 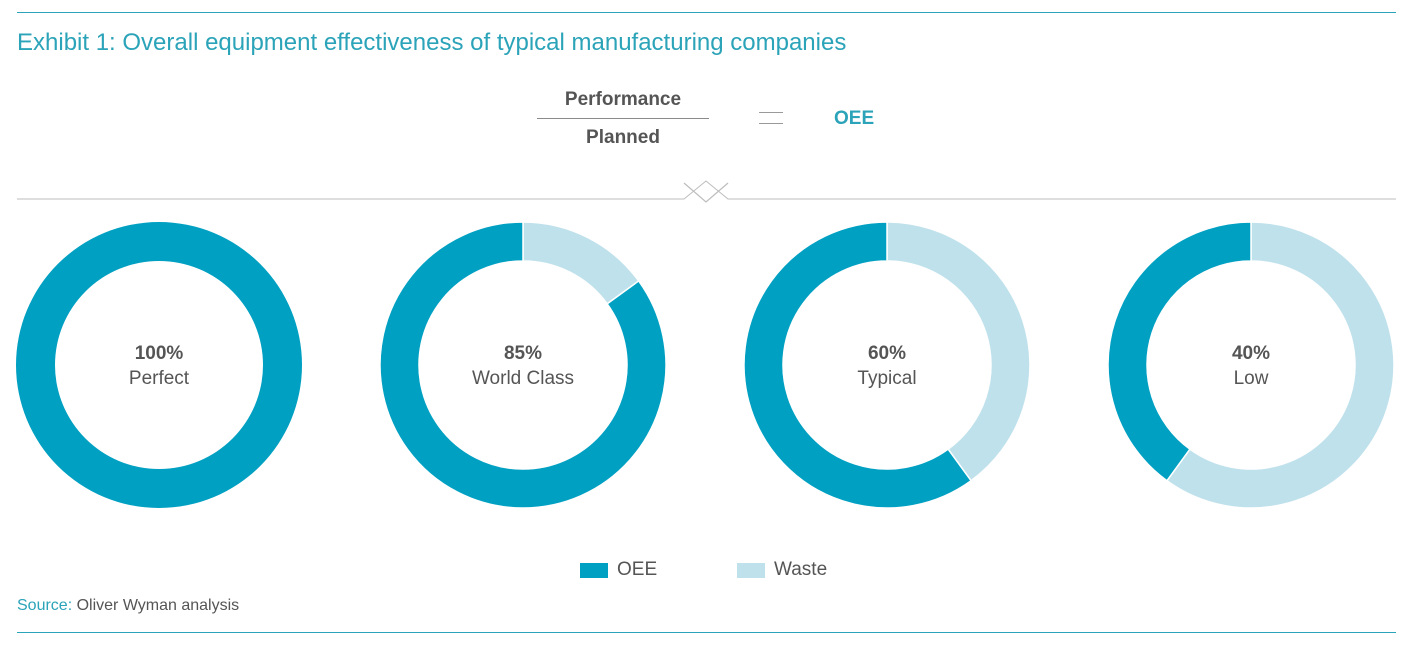 What do you see at coordinates (623, 99) in the screenshot?
I see `formula-numerator: Performance` at bounding box center [623, 99].